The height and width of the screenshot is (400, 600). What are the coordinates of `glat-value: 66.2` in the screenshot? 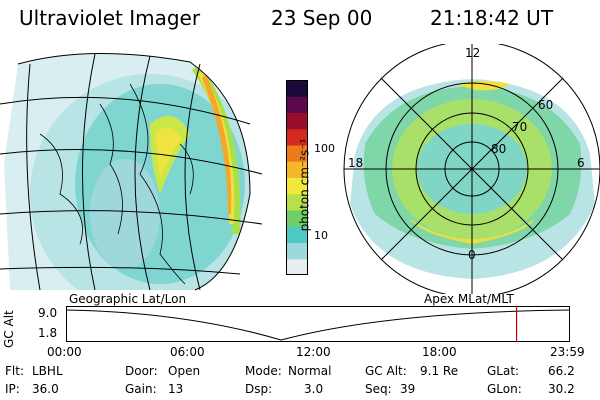 It's located at (561, 371).